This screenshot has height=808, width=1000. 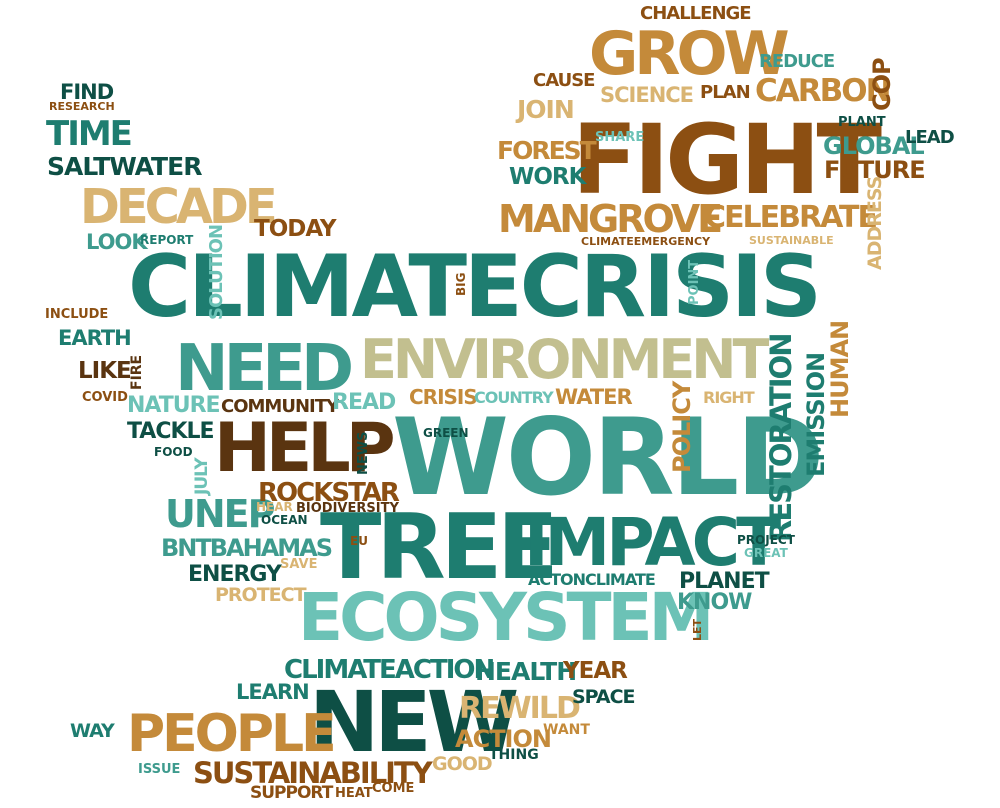 What do you see at coordinates (461, 284) in the screenshot?
I see `word-big: BIG` at bounding box center [461, 284].